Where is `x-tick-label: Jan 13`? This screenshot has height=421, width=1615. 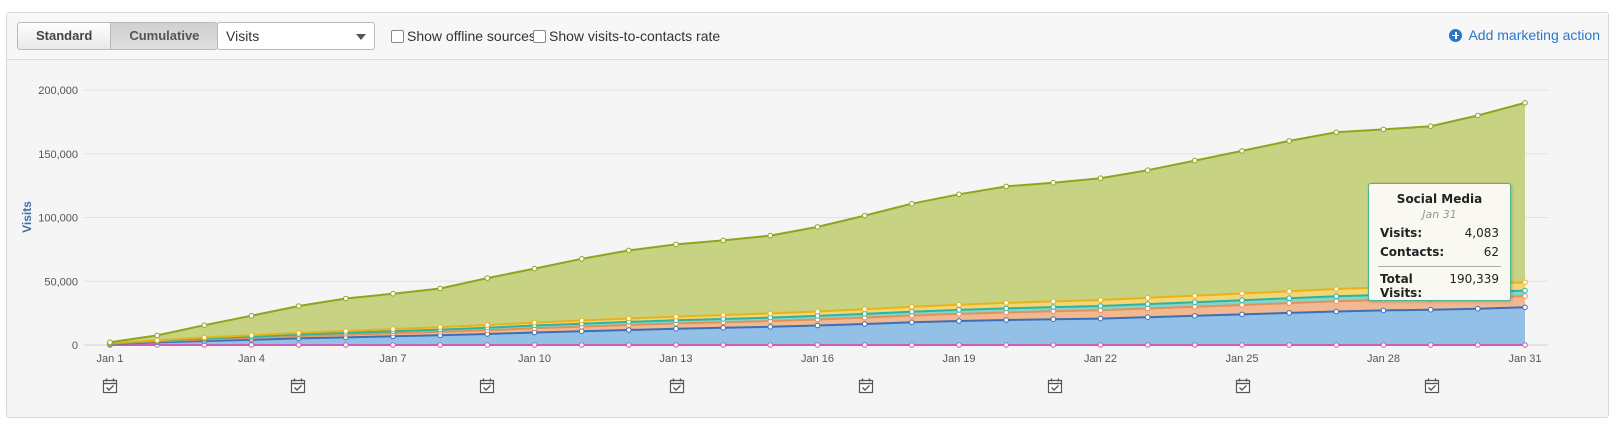
x-tick-label: Jan 13 is located at coordinates (675, 359).